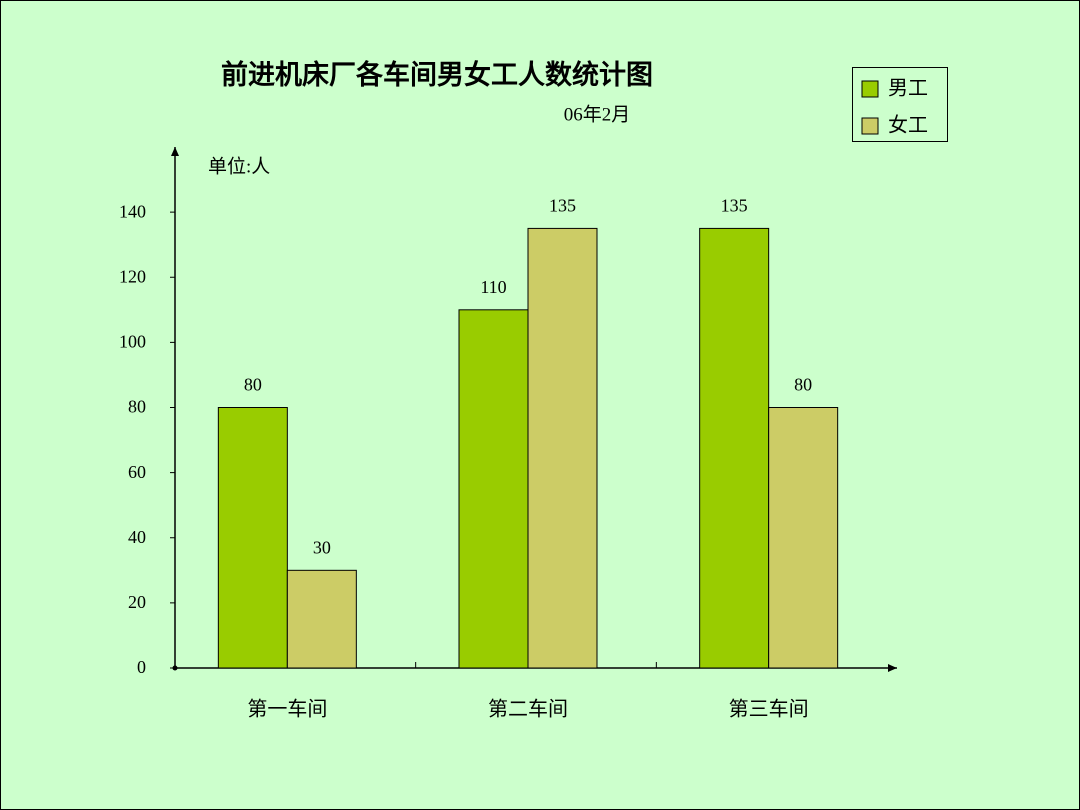 Image resolution: width=1080 pixels, height=810 pixels. What do you see at coordinates (137, 407) in the screenshot?
I see `y-tick-label: 80` at bounding box center [137, 407].